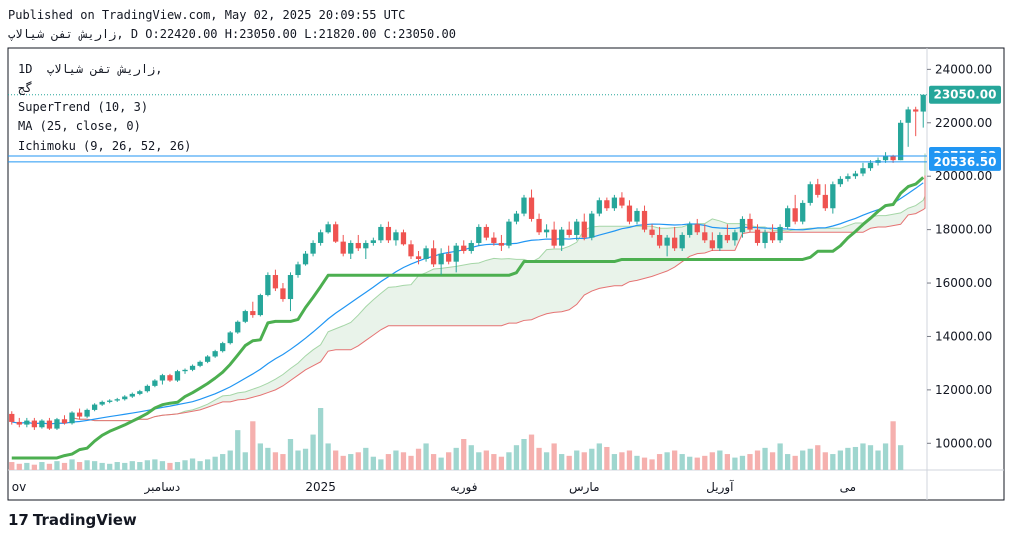 Image resolution: width=1012 pixels, height=541 pixels. Describe the element at coordinates (72, 520) in the screenshot. I see `tradingview-brand: 17 TradingView` at that location.